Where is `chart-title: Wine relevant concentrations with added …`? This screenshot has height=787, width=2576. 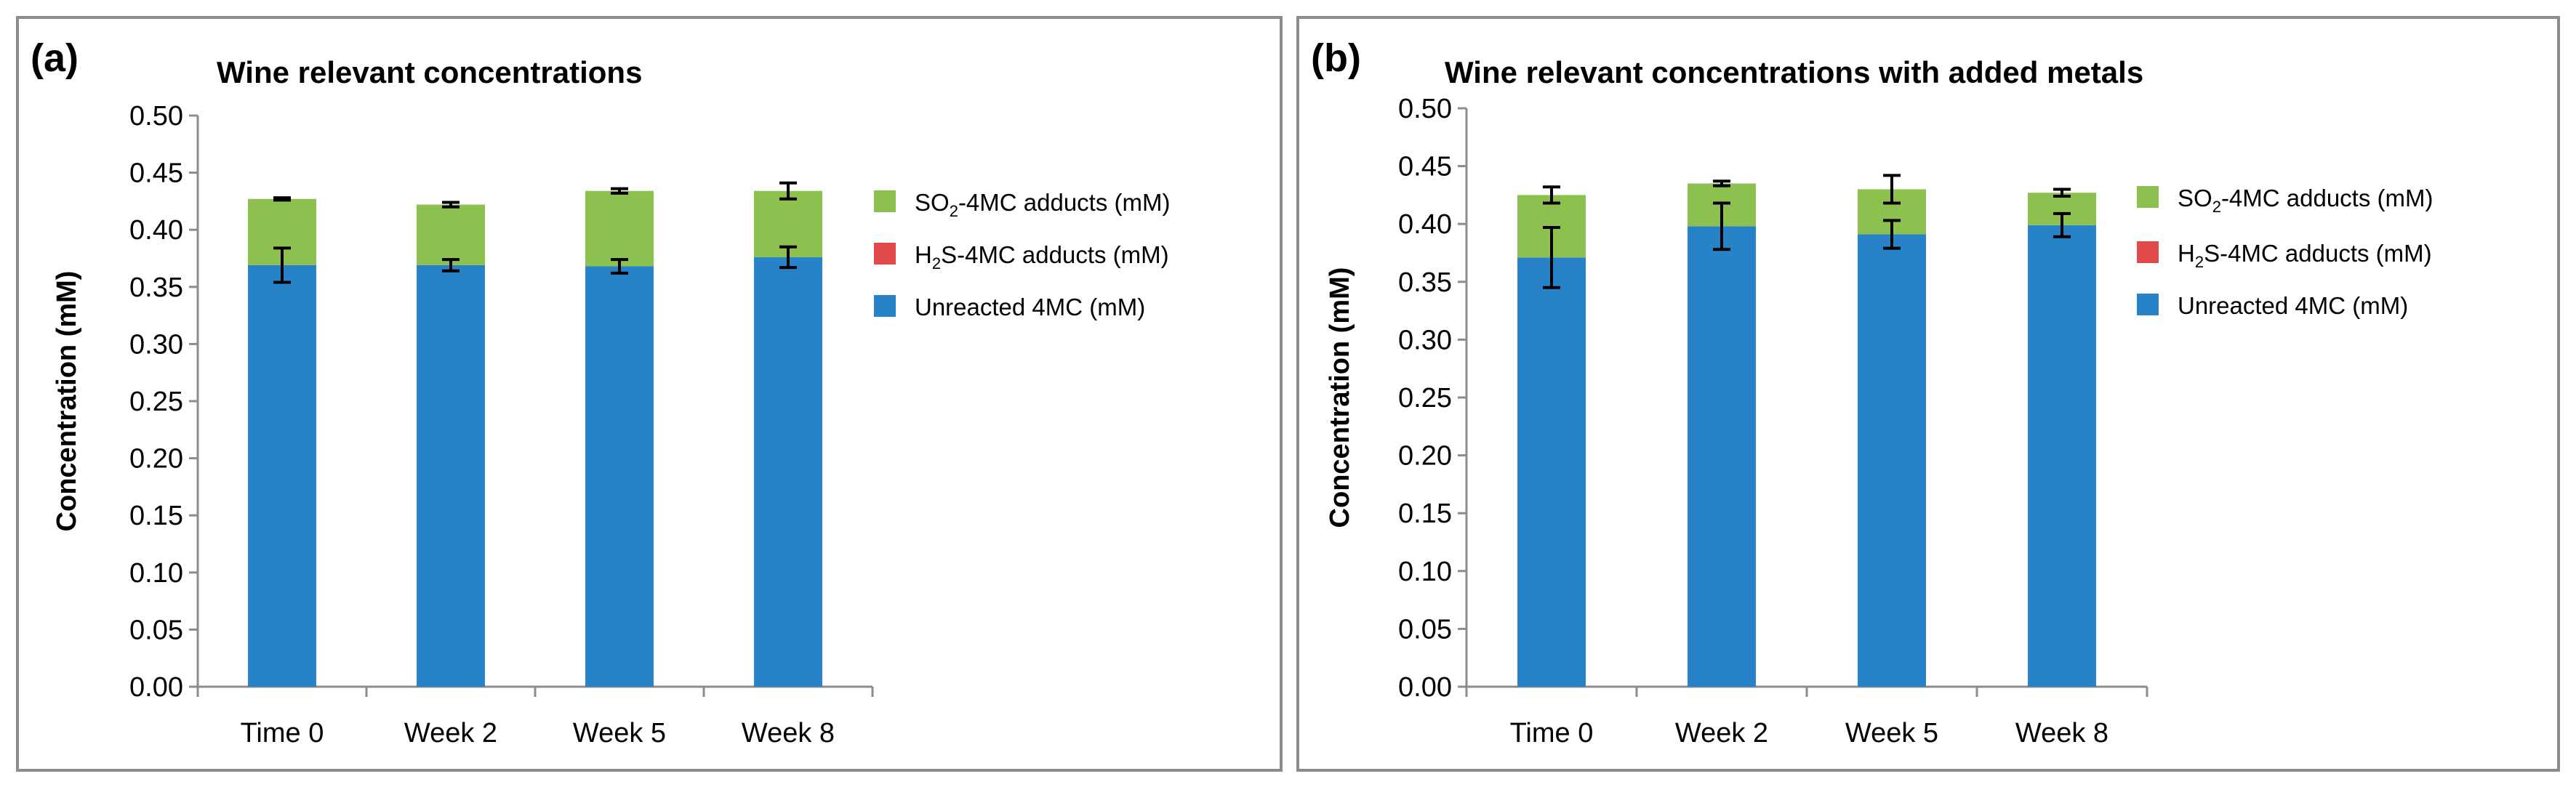
chart-title: Wine relevant concentrations with added … is located at coordinates (1794, 72).